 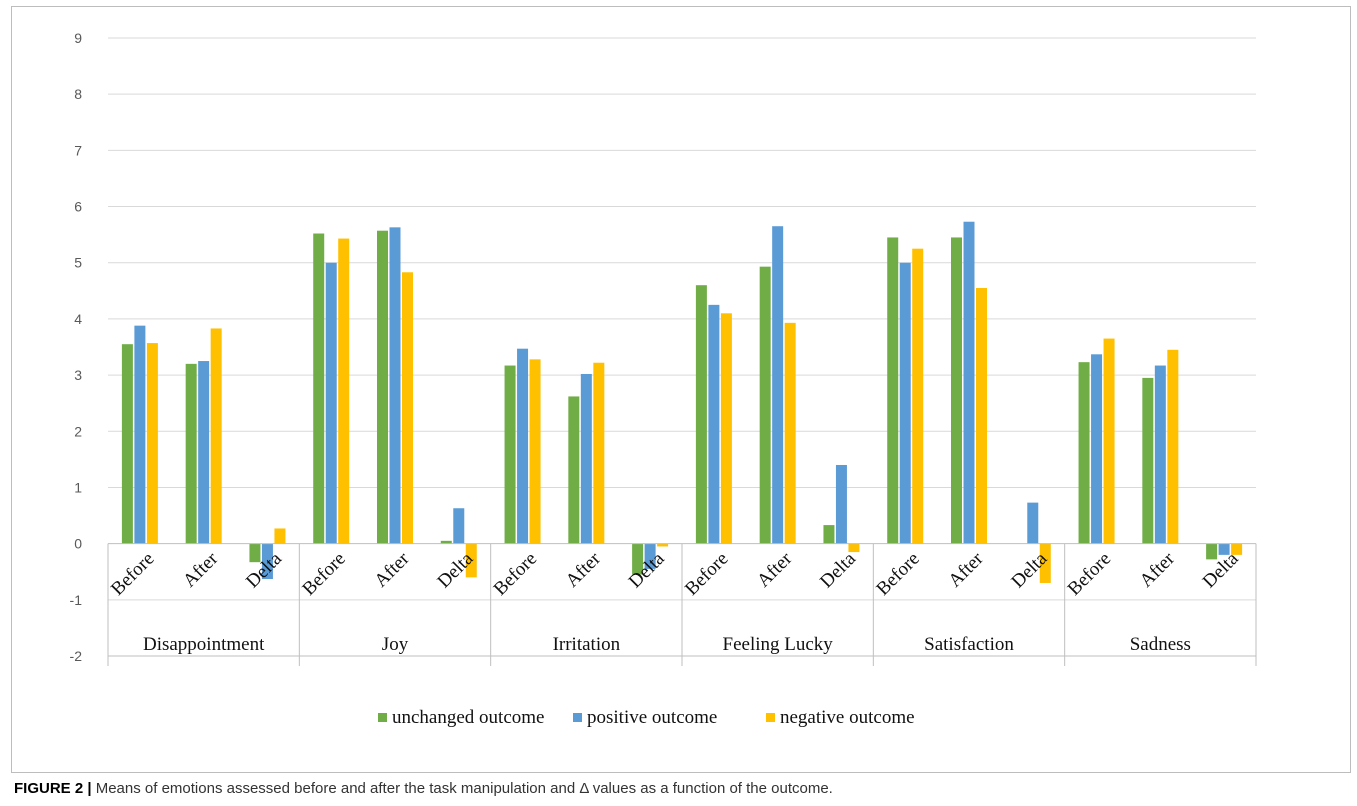 I want to click on y-tick-label: 0, so click(x=78, y=544).